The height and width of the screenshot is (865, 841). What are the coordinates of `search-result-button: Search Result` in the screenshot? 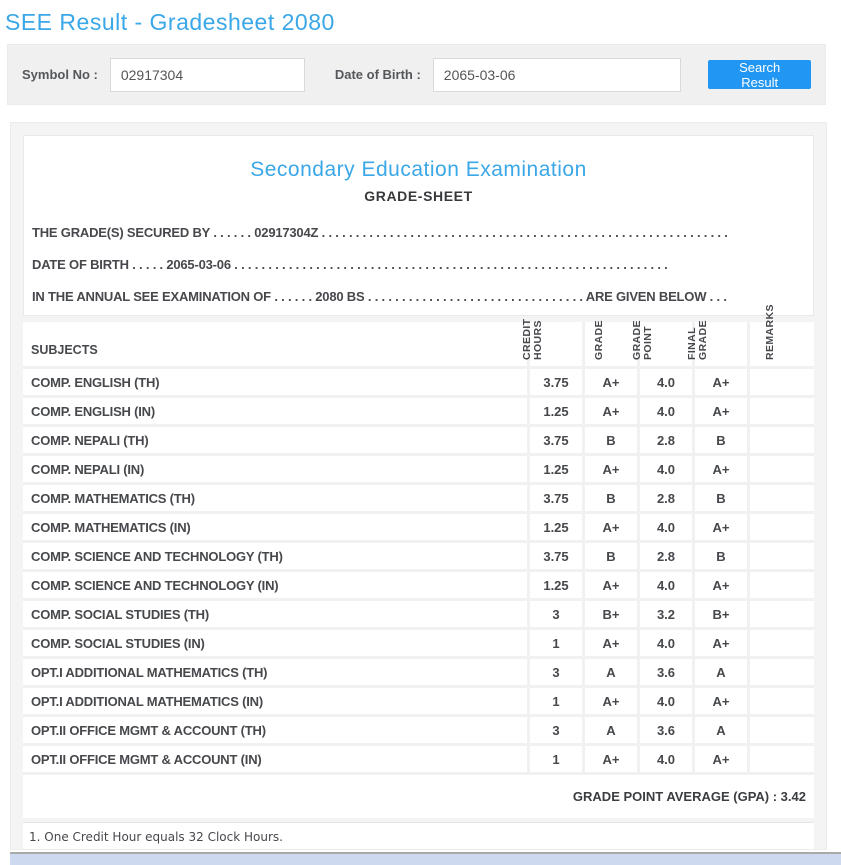 It's located at (759, 75).